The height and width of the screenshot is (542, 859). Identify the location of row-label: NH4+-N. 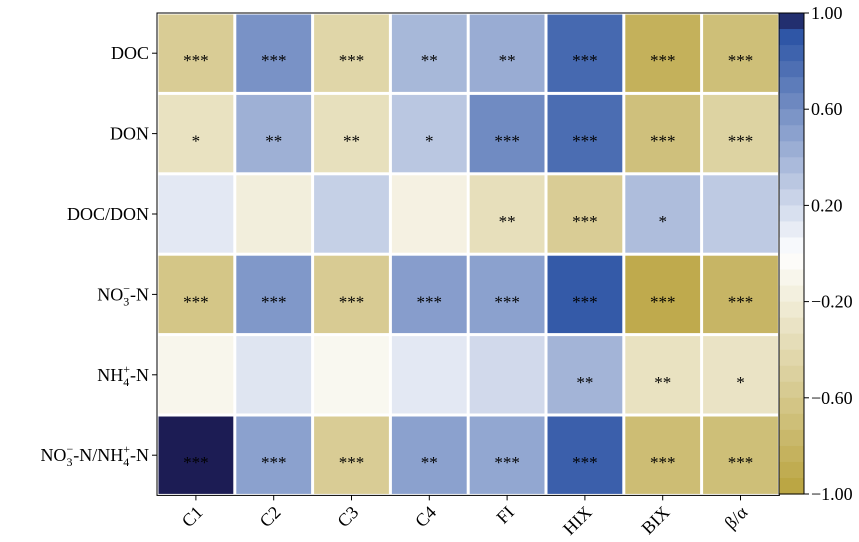
(123, 375).